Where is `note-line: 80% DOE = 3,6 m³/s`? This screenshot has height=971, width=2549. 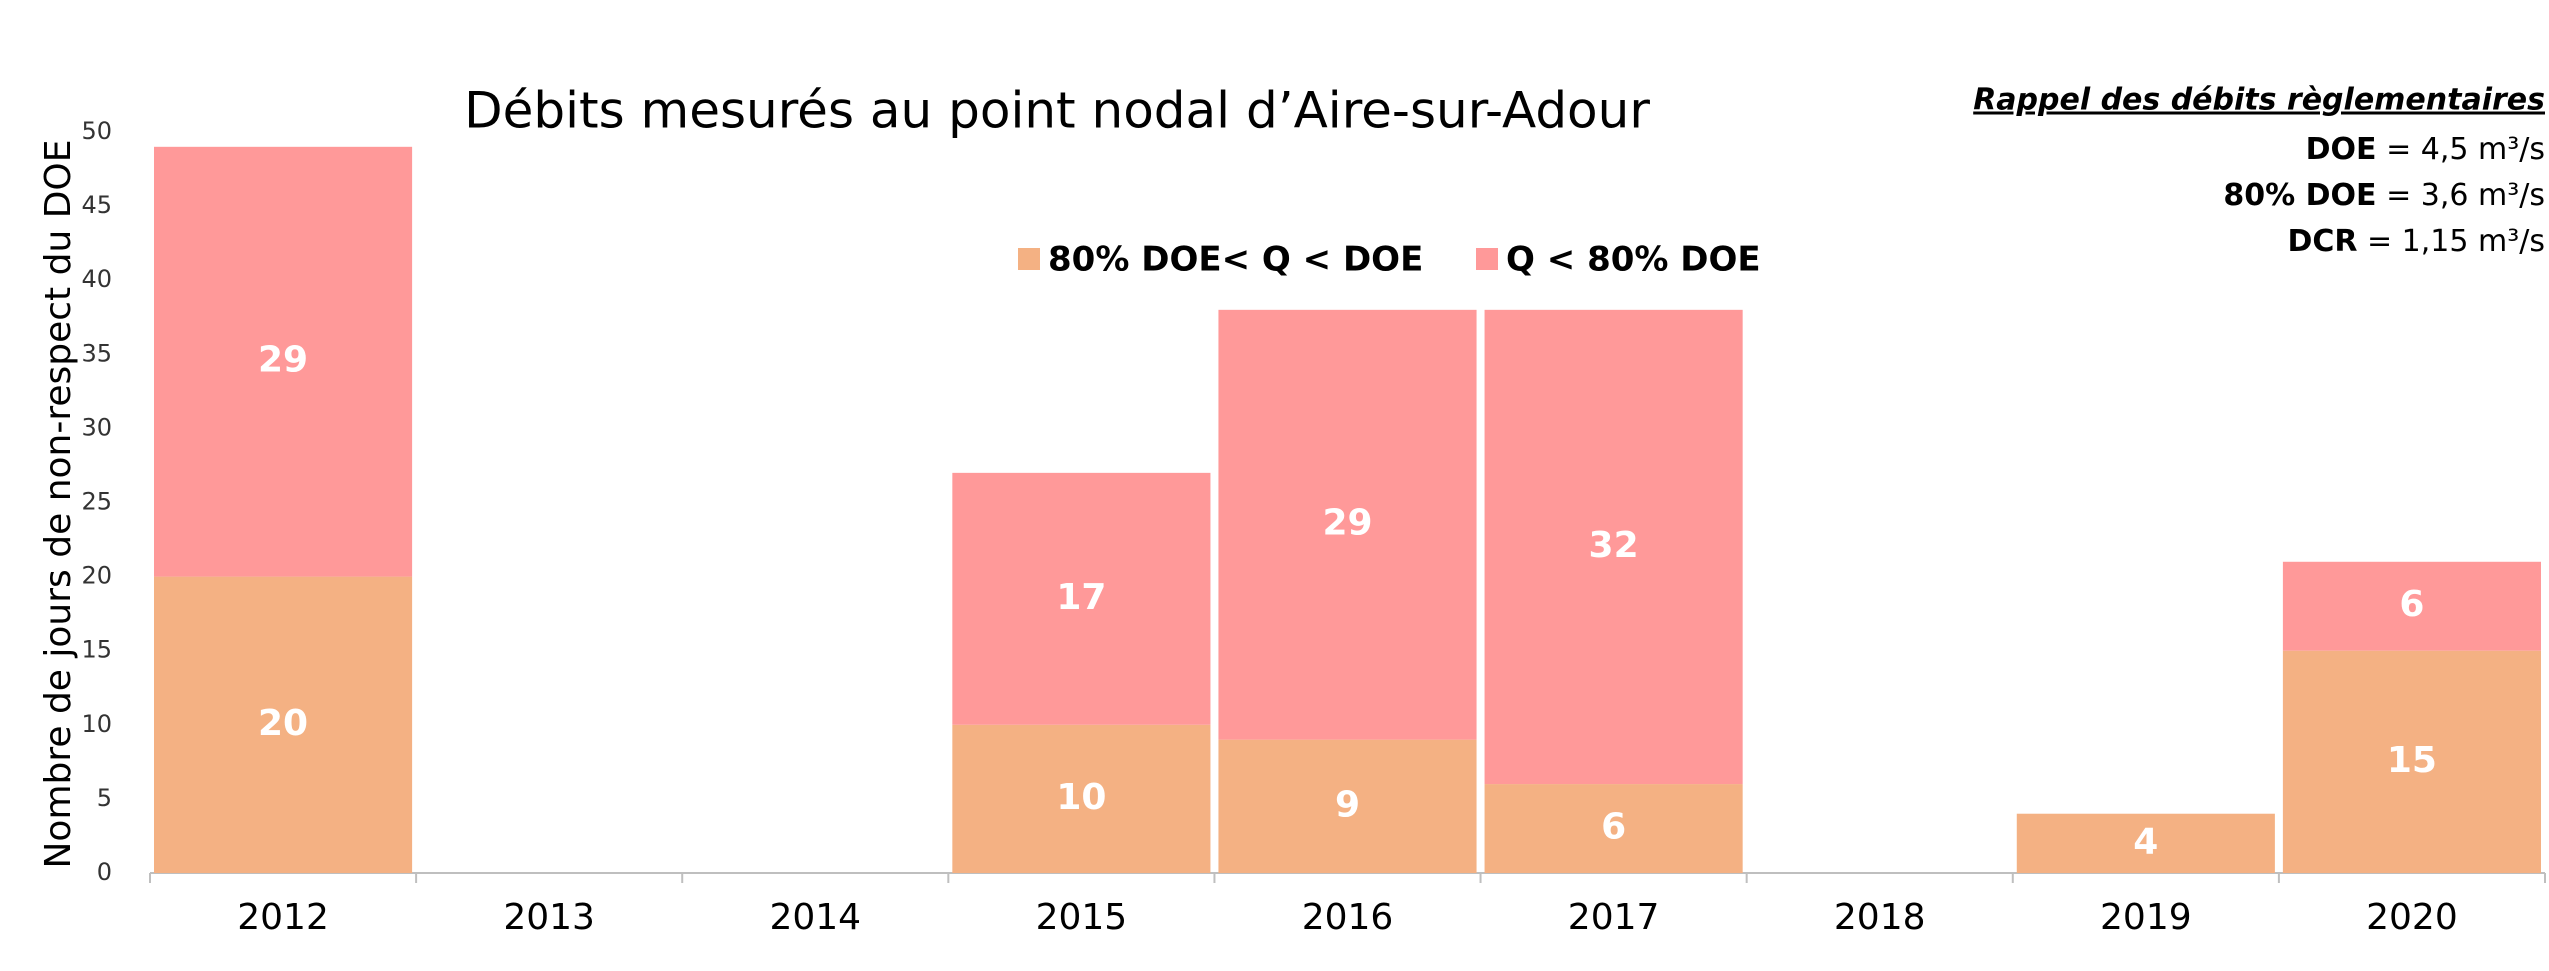 note-line: 80% DOE = 3,6 m³/s is located at coordinates (2384, 195).